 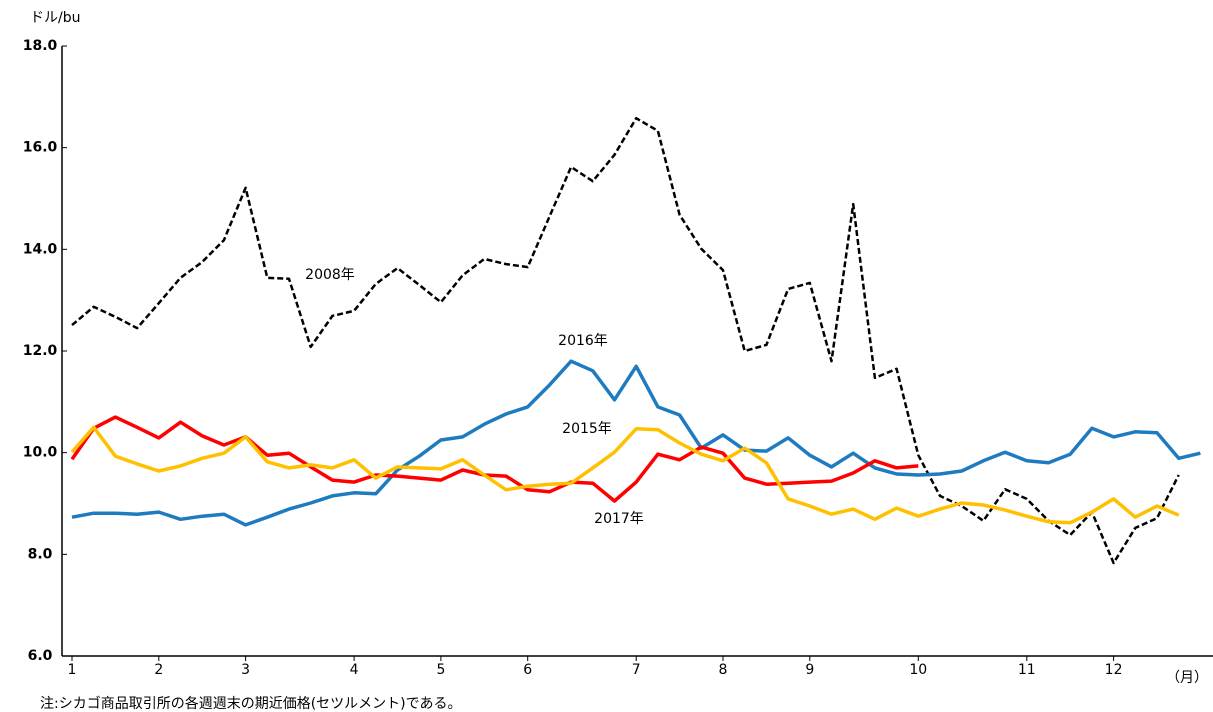 What do you see at coordinates (251, 703) in the screenshot?
I see `note: 注:シカゴ商品取引所の各週週末の期近価格(セツルメント)である。` at bounding box center [251, 703].